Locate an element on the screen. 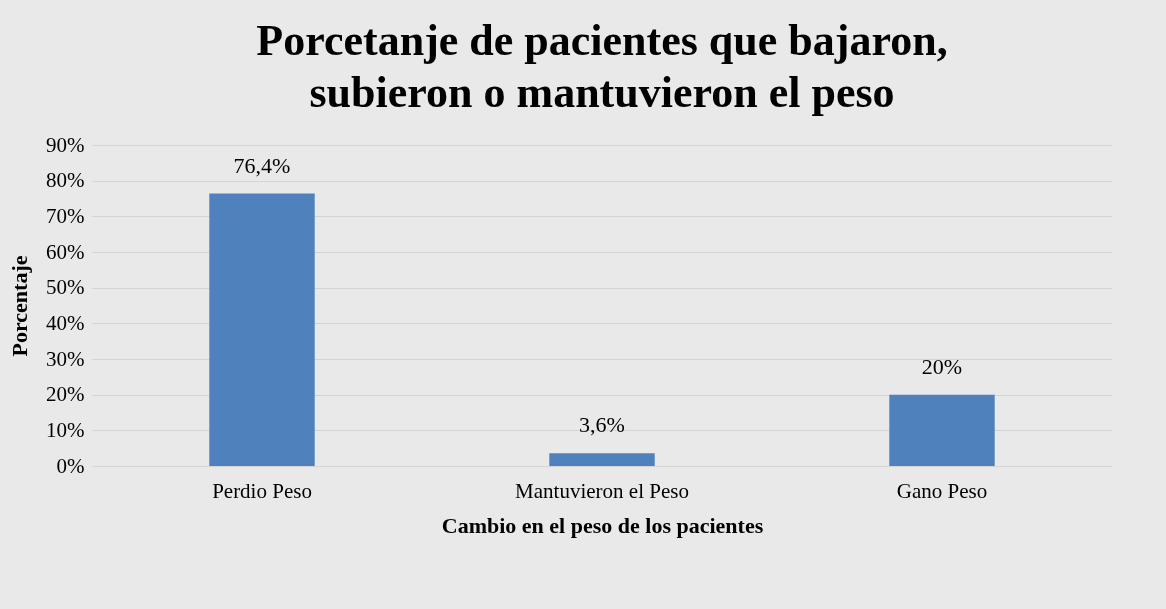 The image size is (1166, 609). y-tick-label: 10% is located at coordinates (65, 429).